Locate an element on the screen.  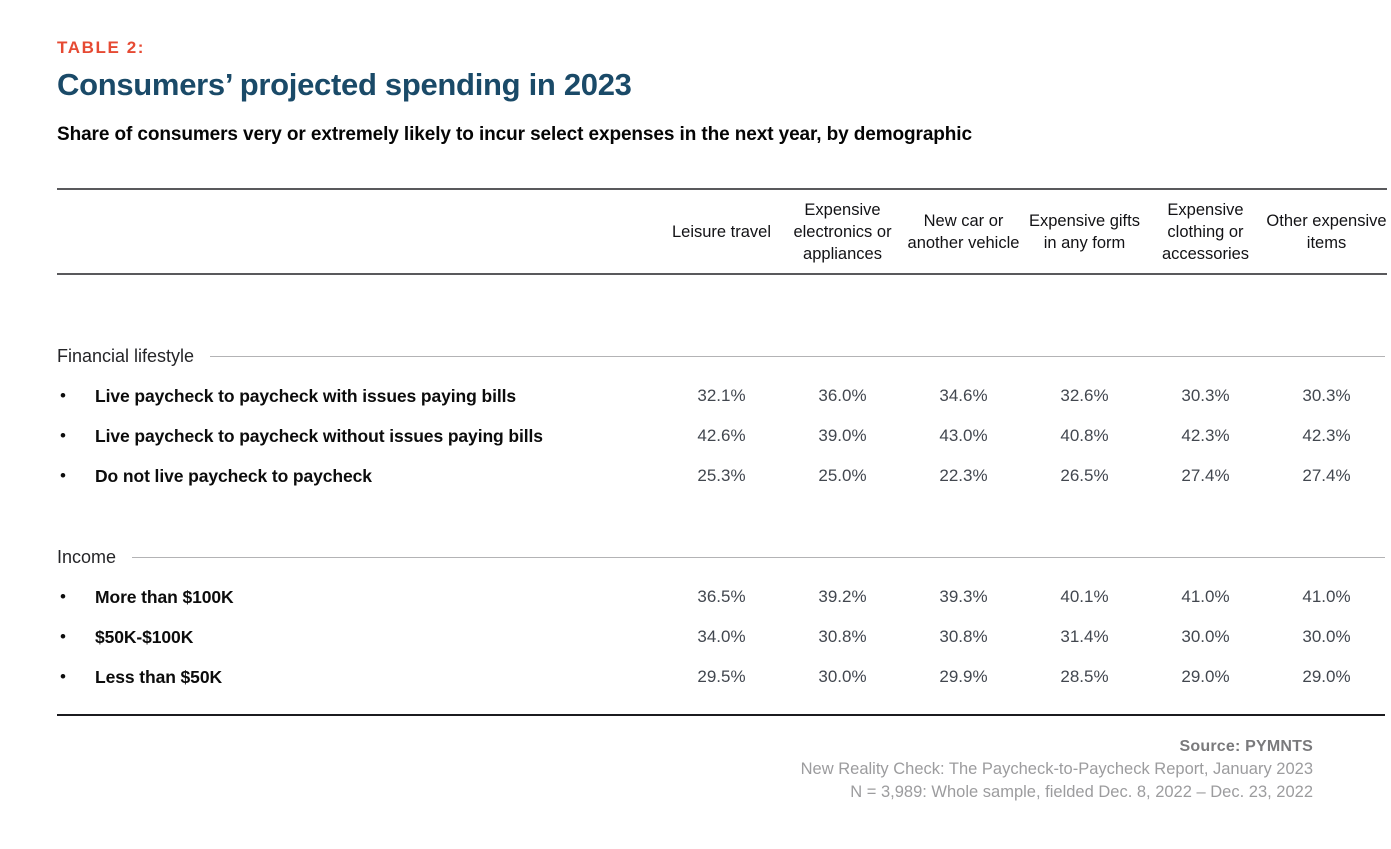
cell-value: 34.0% is located at coordinates (721, 636).